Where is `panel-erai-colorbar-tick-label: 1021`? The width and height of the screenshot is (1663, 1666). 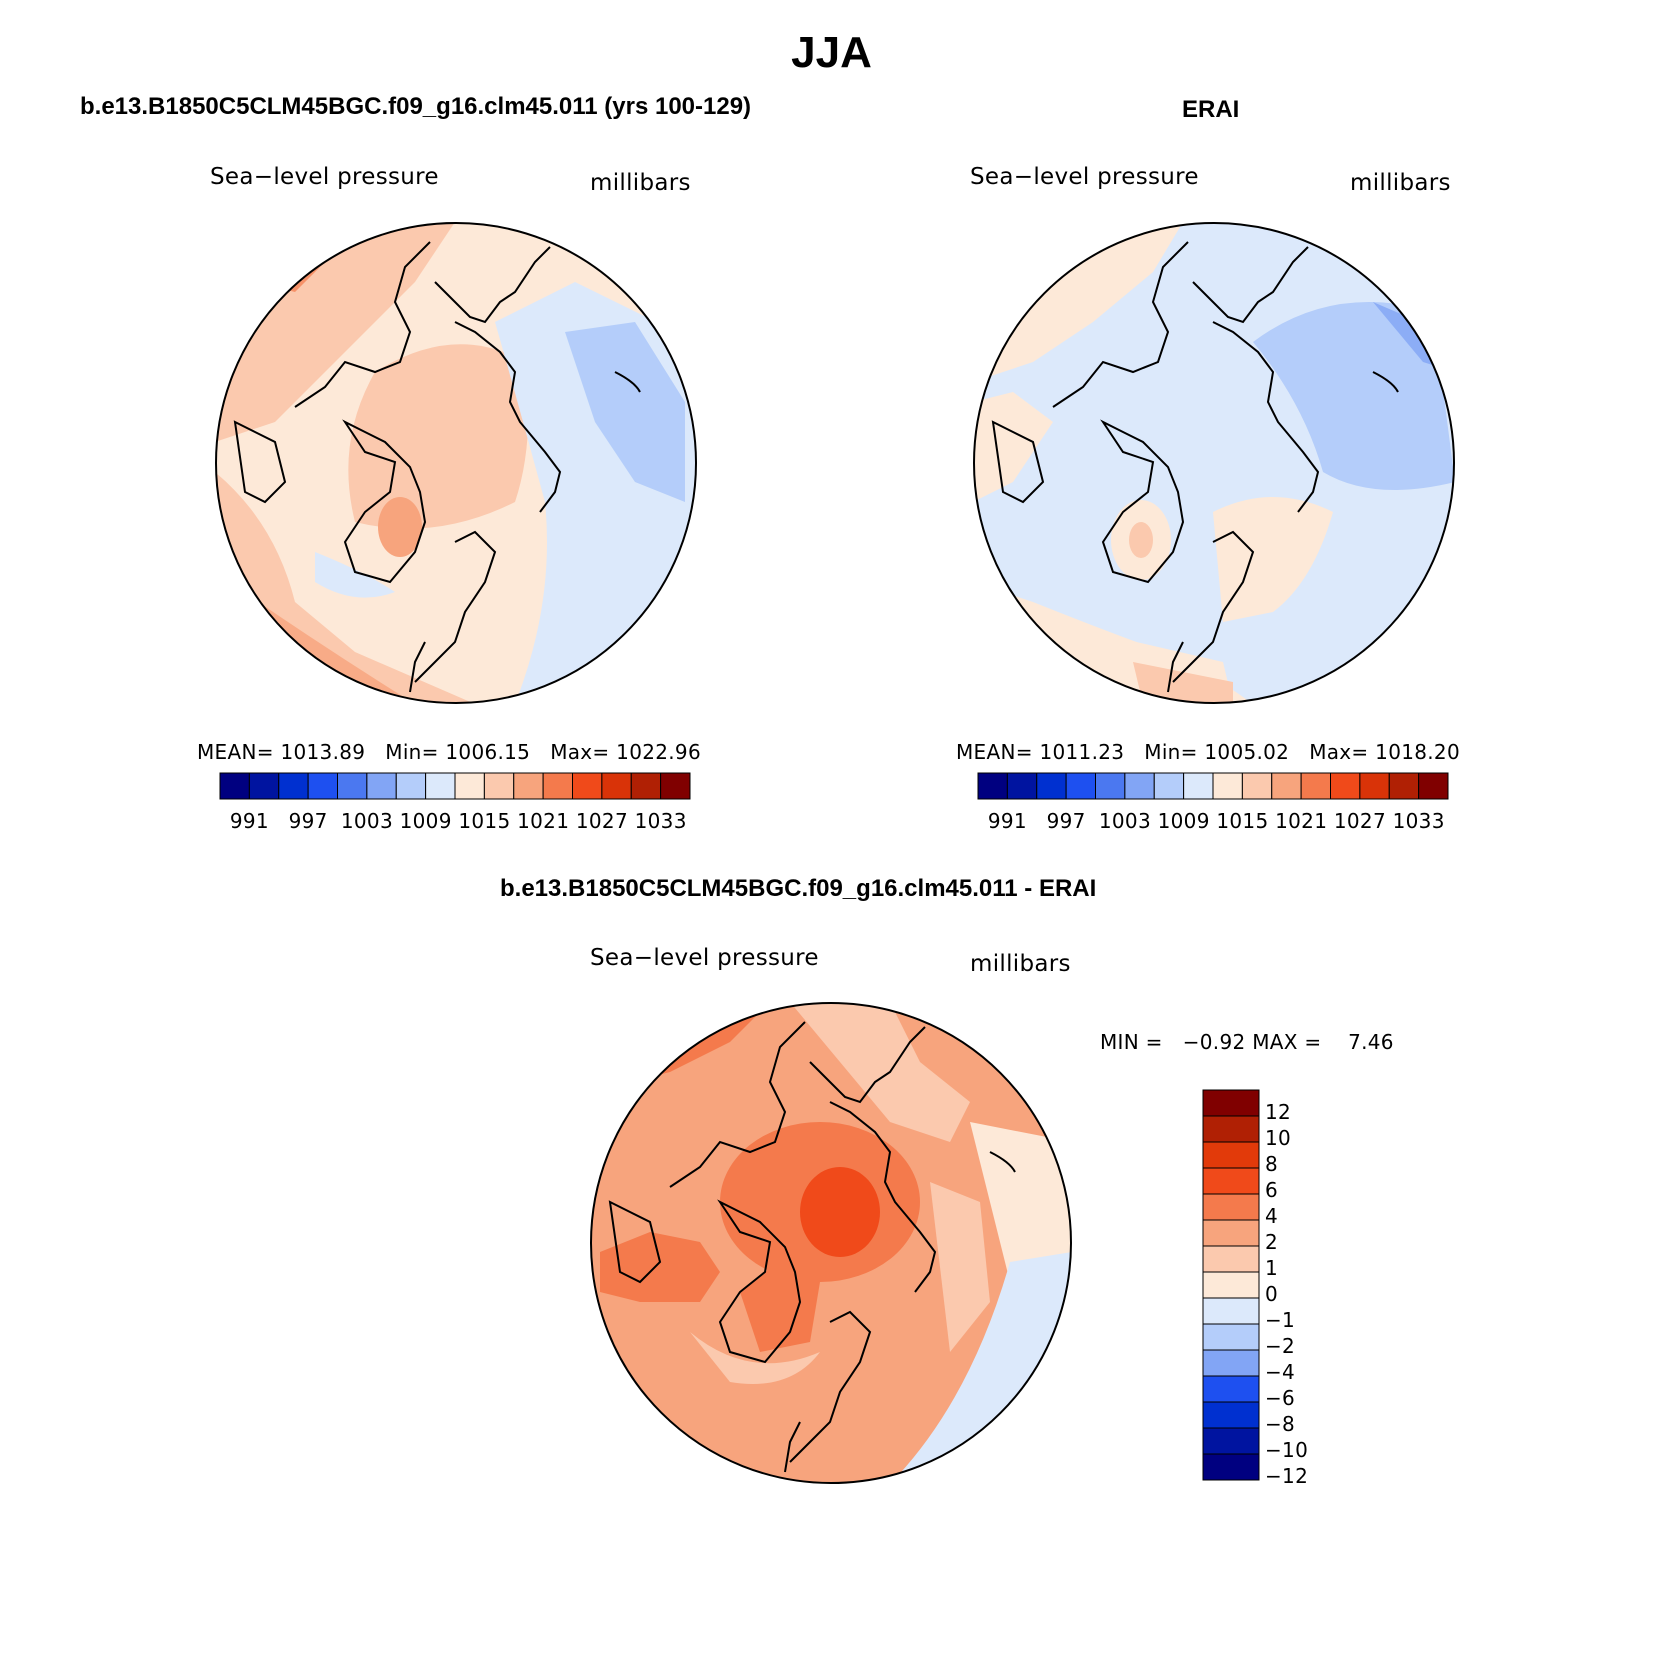
panel-erai-colorbar-tick-label: 1021 is located at coordinates (1301, 821).